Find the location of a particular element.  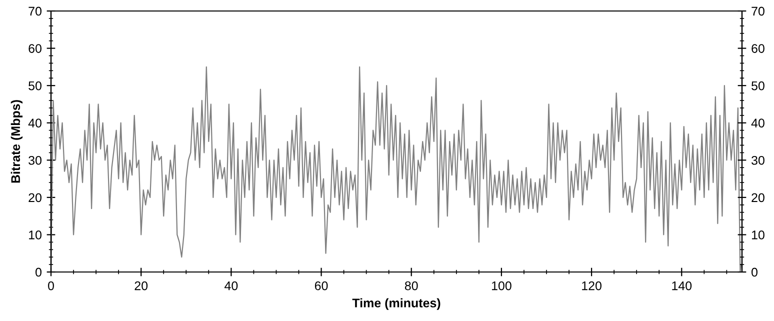

x-tick-label: 100 is located at coordinates (502, 285).